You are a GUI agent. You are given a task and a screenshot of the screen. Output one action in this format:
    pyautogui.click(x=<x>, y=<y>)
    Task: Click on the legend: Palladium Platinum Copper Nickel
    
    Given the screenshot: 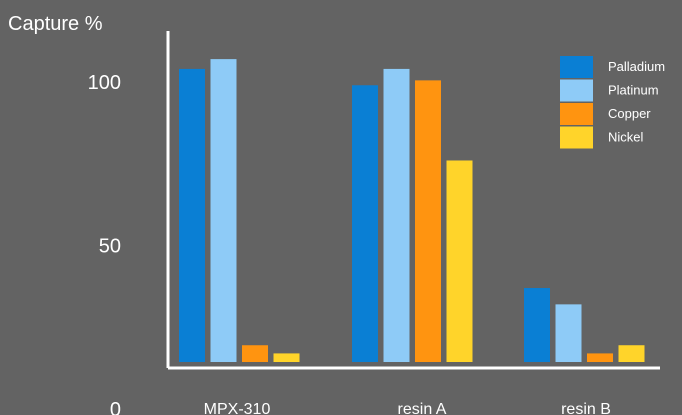 What is the action you would take?
    pyautogui.click(x=612, y=102)
    